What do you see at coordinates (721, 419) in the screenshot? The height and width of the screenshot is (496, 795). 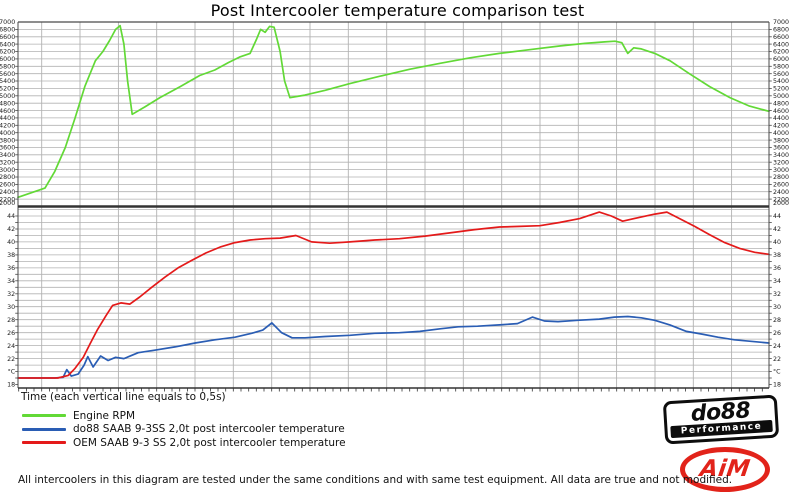 I see `do88-logo: do88 Performance` at bounding box center [721, 419].